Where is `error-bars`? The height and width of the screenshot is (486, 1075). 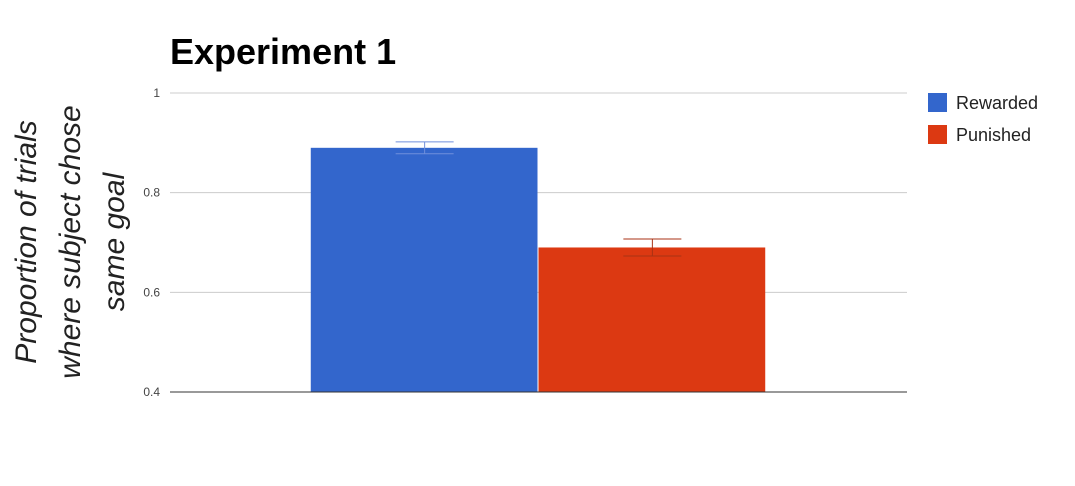 error-bars is located at coordinates (538, 199).